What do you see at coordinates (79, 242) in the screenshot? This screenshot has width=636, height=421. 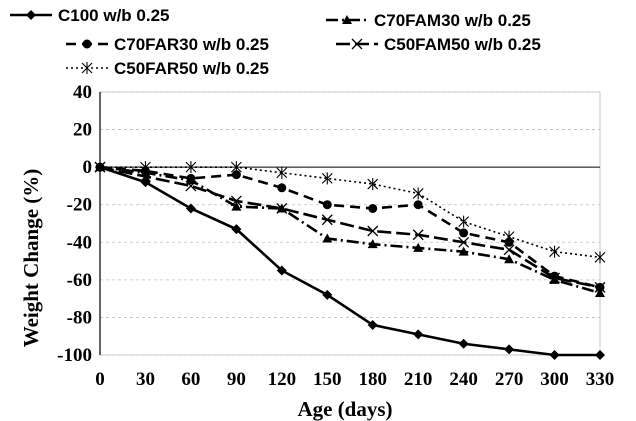 I see `y-tick-label: -40` at bounding box center [79, 242].